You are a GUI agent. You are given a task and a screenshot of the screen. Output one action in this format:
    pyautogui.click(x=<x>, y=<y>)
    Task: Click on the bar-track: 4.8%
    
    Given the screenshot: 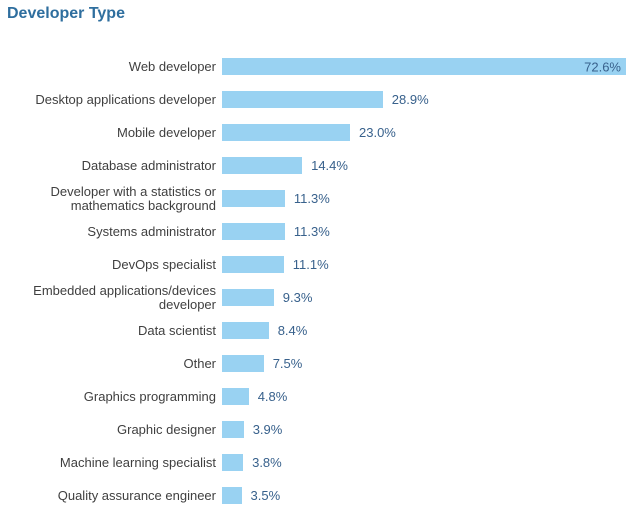 What is the action you would take?
    pyautogui.click(x=424, y=396)
    